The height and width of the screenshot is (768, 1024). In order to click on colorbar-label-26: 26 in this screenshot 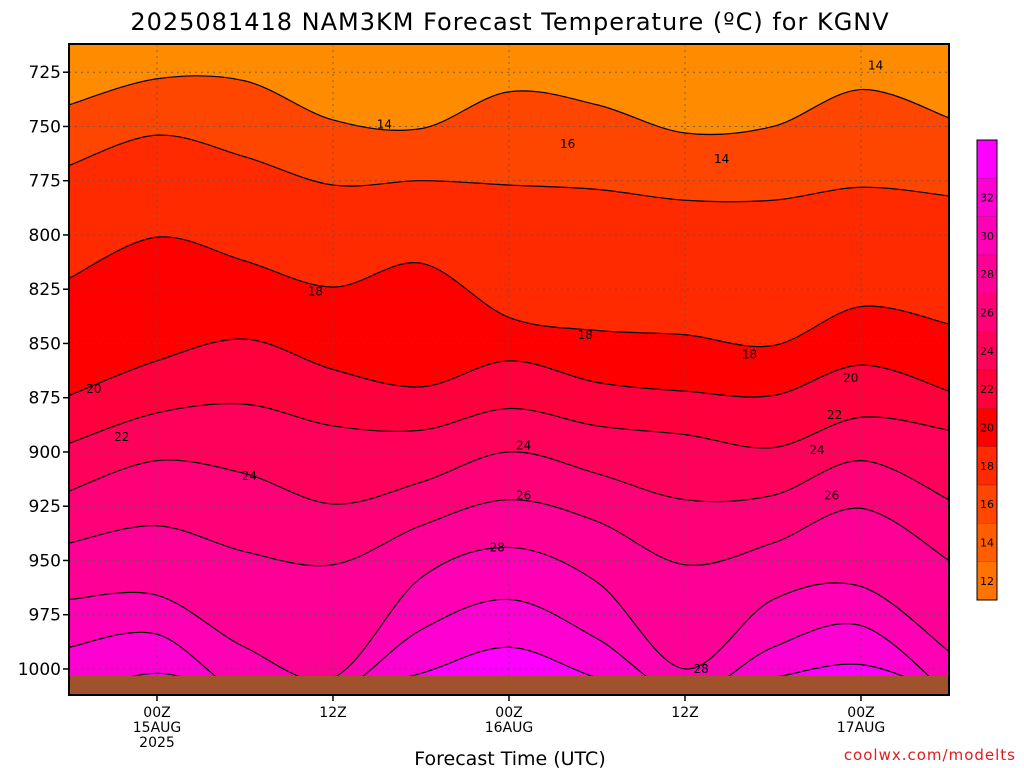, I will do `click(987, 313)`.